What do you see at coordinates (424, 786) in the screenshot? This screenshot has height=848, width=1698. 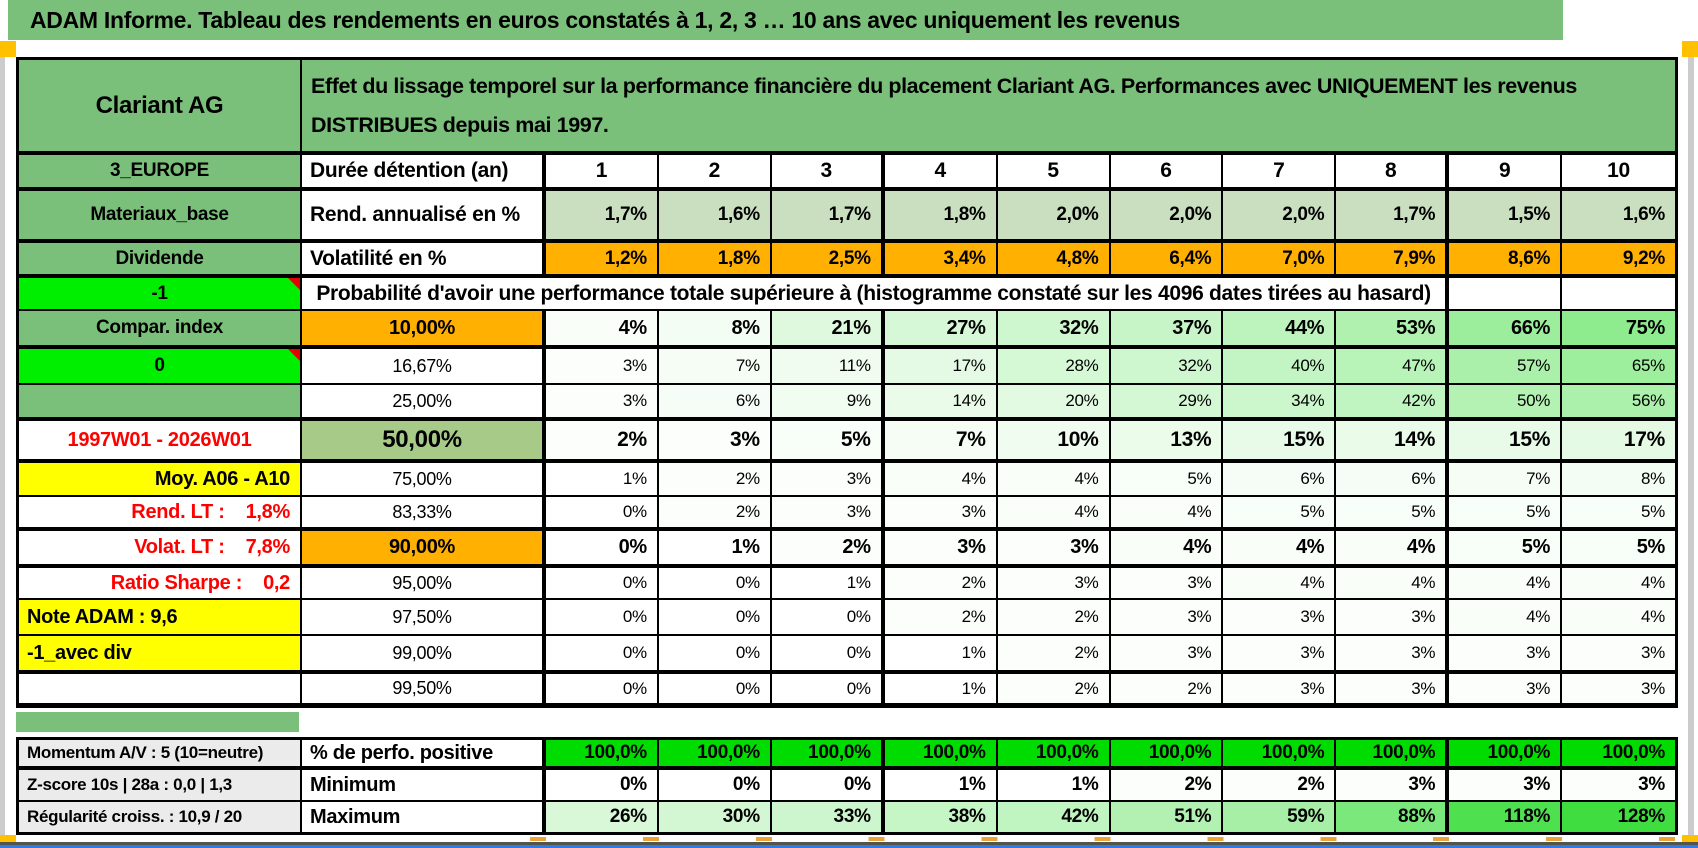 I see `footer-stat-label-cell: Minimum` at bounding box center [424, 786].